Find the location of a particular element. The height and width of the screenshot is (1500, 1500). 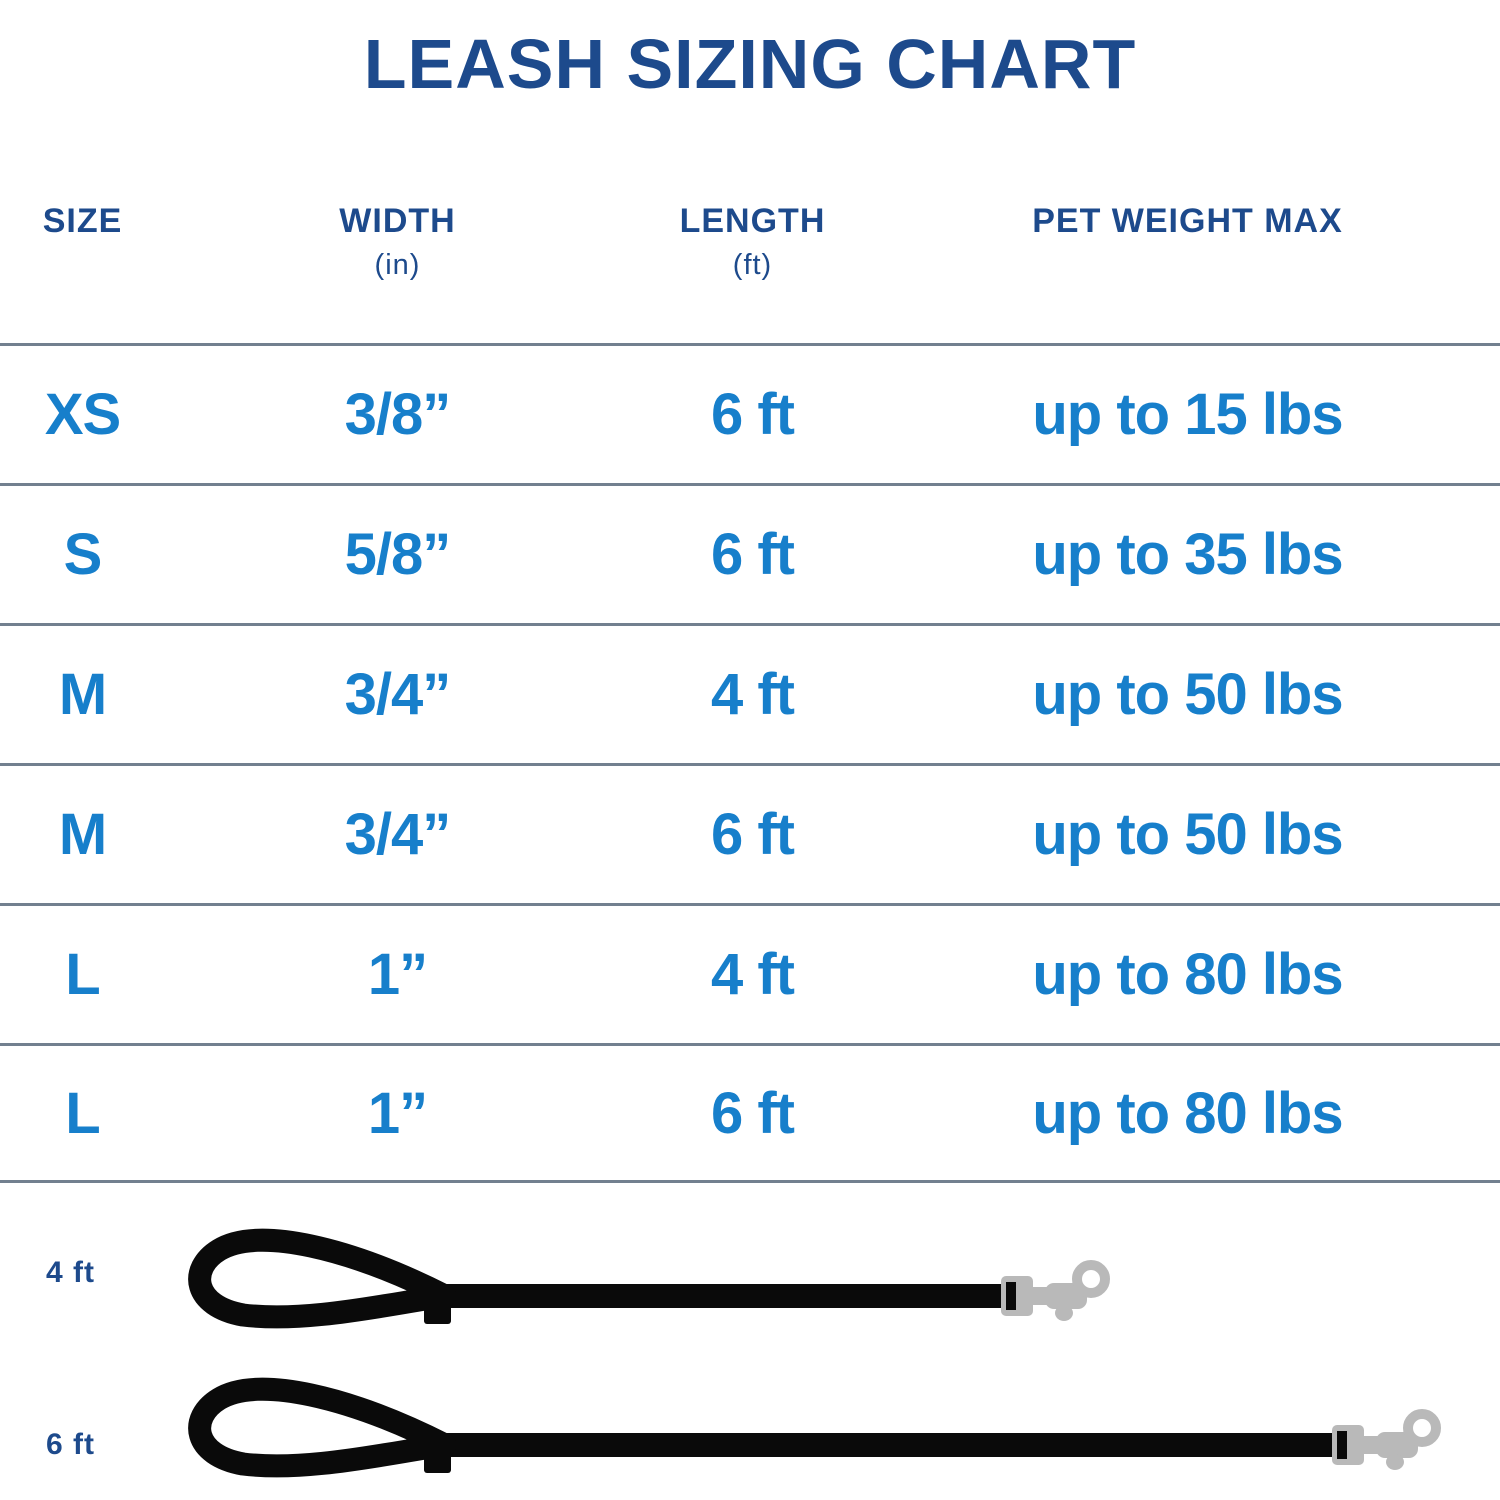

leash-4ft-strap is located at coordinates (717, 1296).